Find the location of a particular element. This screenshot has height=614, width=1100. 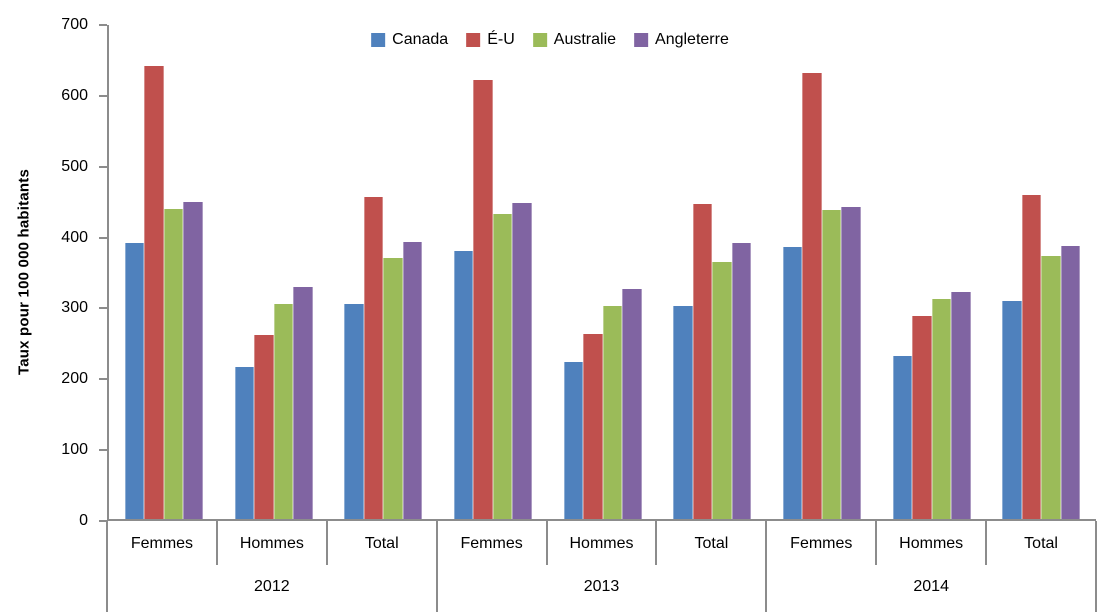

x-year-label-2013: 2013 is located at coordinates (601, 586).